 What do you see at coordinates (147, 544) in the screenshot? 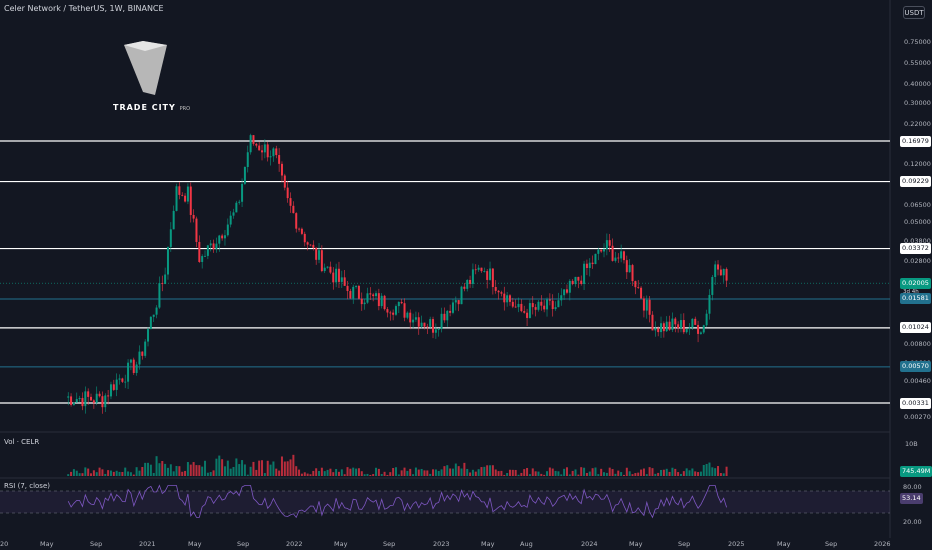
I see `time-tick: 2021` at bounding box center [147, 544].